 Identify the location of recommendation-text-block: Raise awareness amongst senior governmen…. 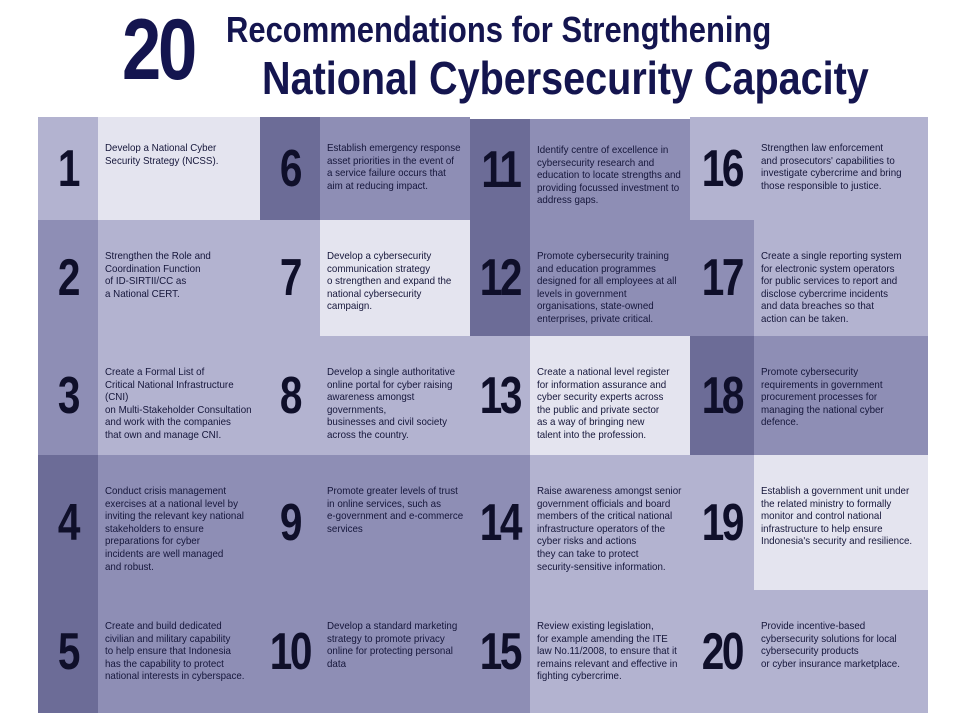
(610, 522).